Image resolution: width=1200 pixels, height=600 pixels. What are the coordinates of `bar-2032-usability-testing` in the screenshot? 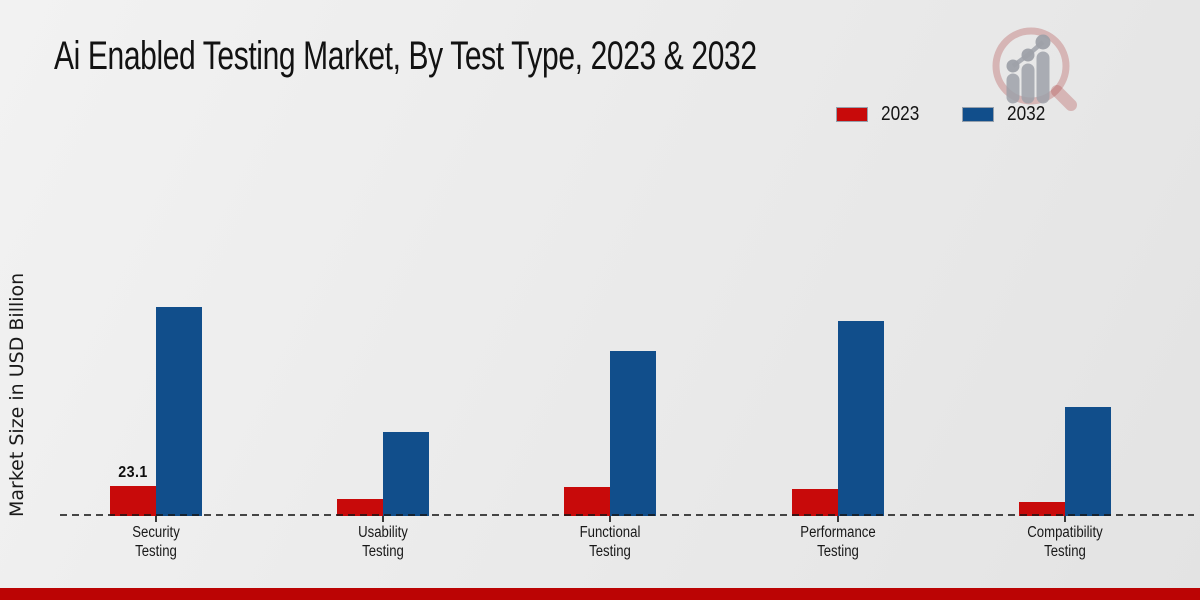 It's located at (405, 473).